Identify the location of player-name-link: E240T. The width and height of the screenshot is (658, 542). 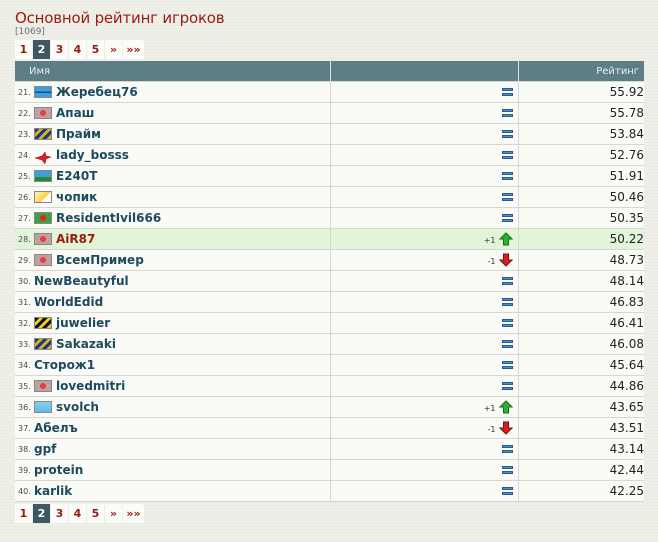
(77, 176).